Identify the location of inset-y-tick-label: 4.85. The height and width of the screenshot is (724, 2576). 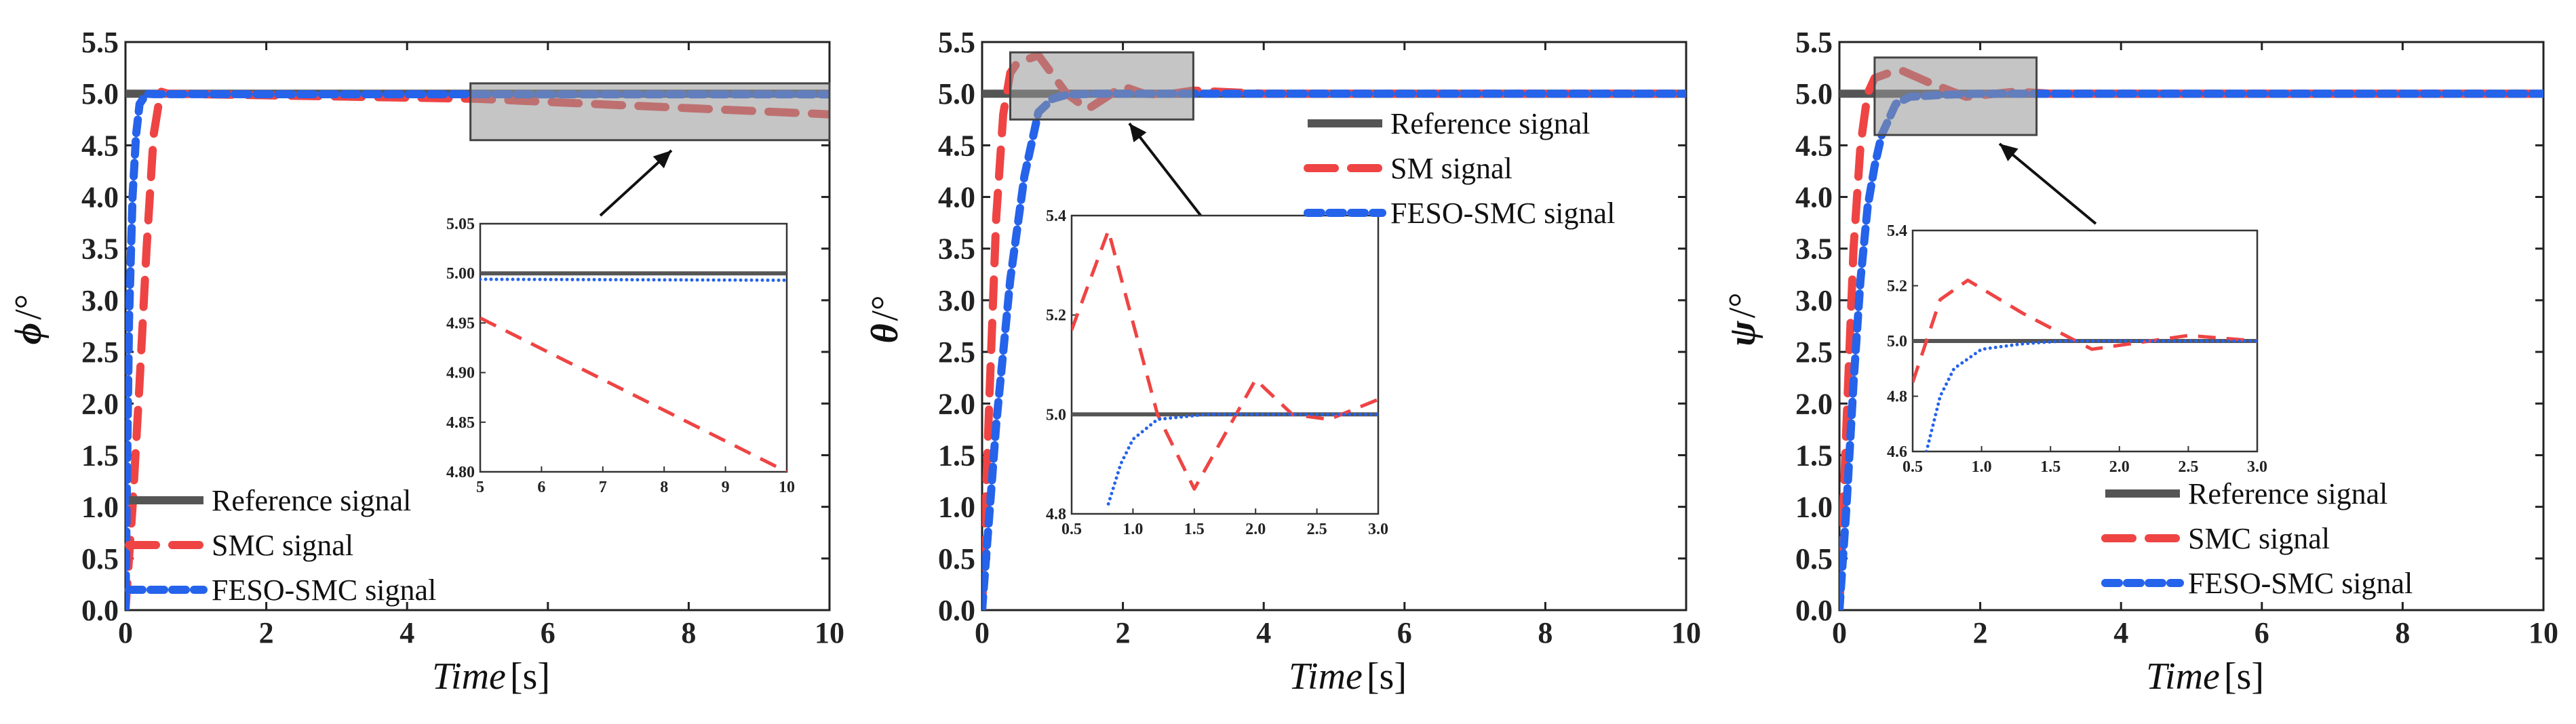
(460, 423).